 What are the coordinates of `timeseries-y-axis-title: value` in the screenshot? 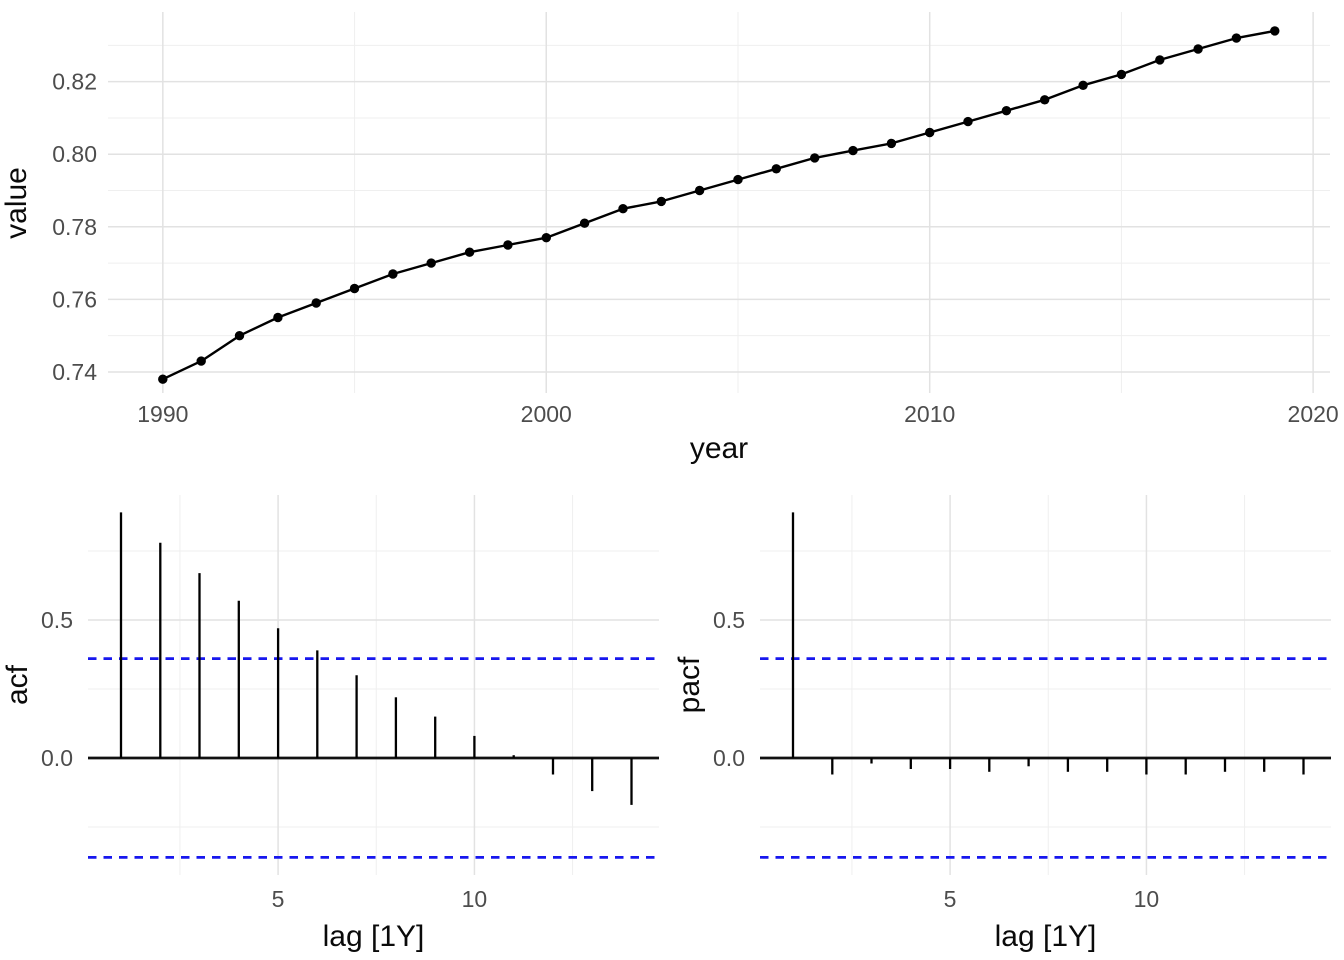 It's located at (16, 203).